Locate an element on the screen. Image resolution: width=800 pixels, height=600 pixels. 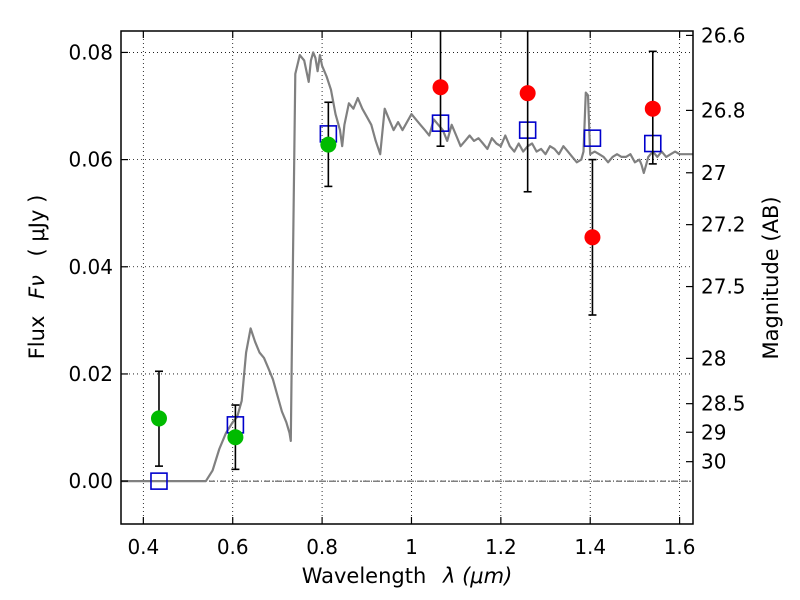
x-tick-label: 0.4 is located at coordinates (143, 547).